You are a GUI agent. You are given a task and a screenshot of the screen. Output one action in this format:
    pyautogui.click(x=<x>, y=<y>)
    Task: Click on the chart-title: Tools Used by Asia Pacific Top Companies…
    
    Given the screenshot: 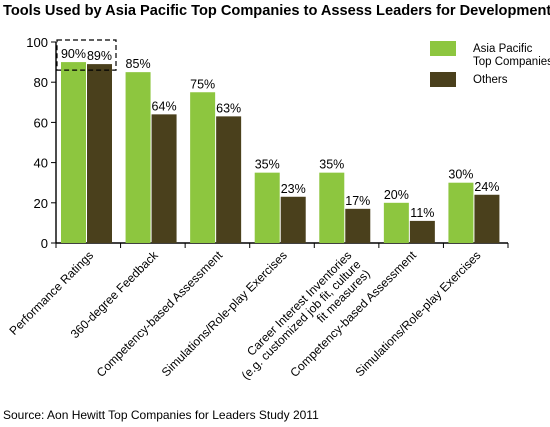 What is the action you would take?
    pyautogui.click(x=276, y=11)
    